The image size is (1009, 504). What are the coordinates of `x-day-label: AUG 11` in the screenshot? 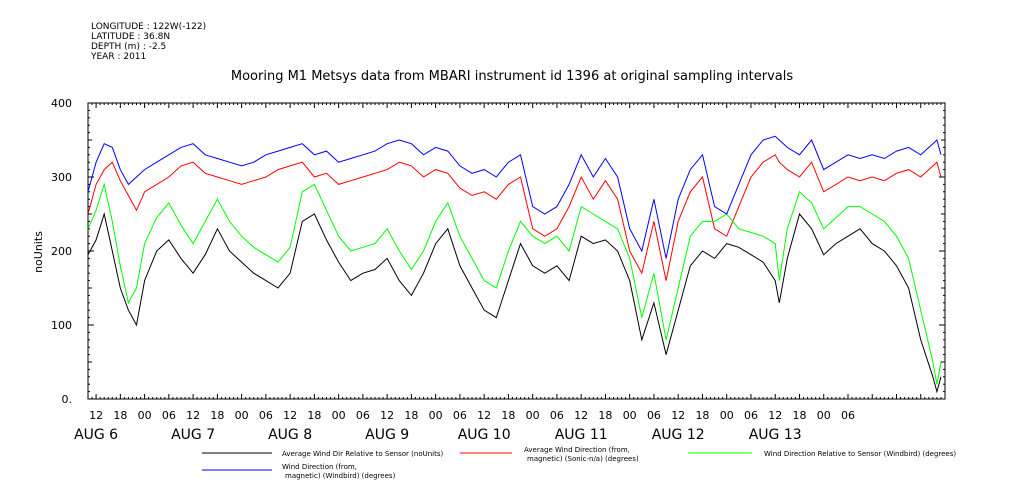 It's located at (581, 435).